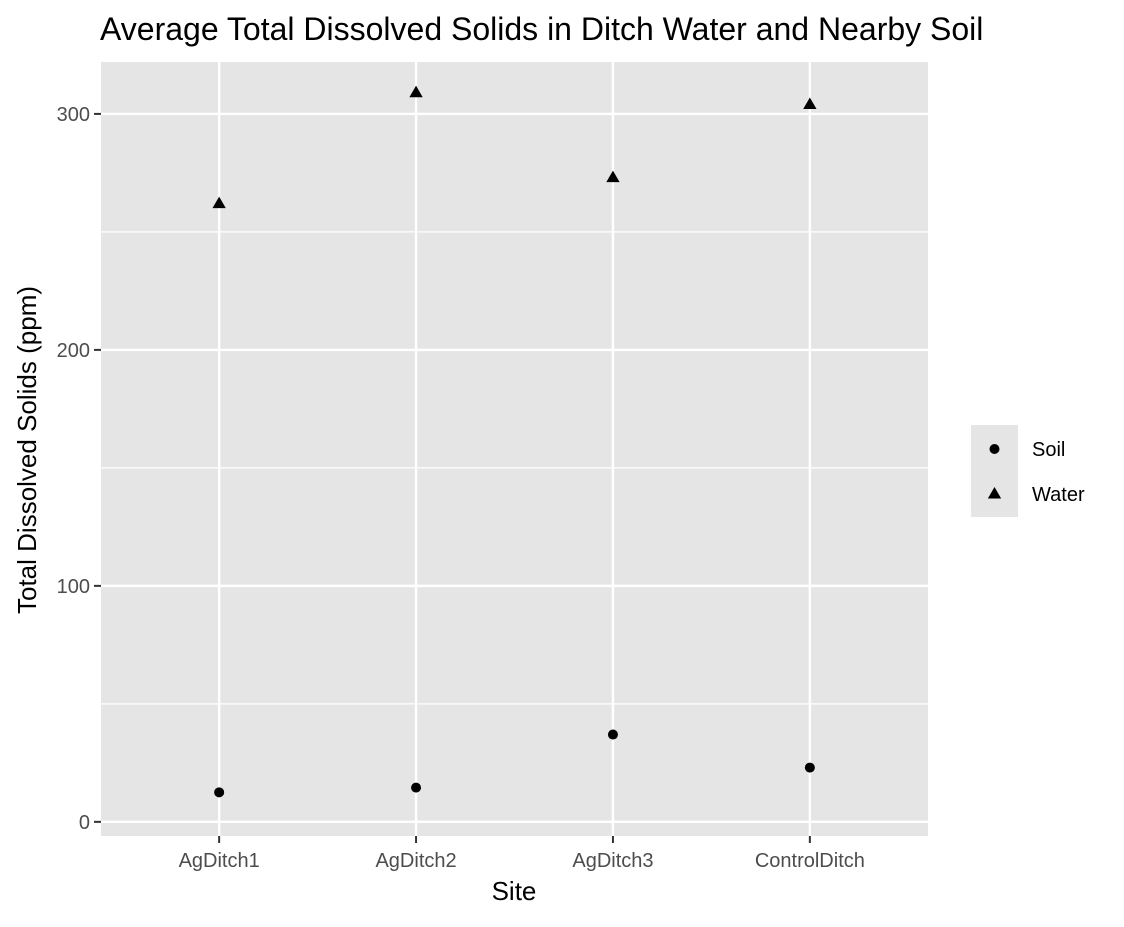  Describe the element at coordinates (514, 891) in the screenshot. I see `x-axis-label: Site` at that location.